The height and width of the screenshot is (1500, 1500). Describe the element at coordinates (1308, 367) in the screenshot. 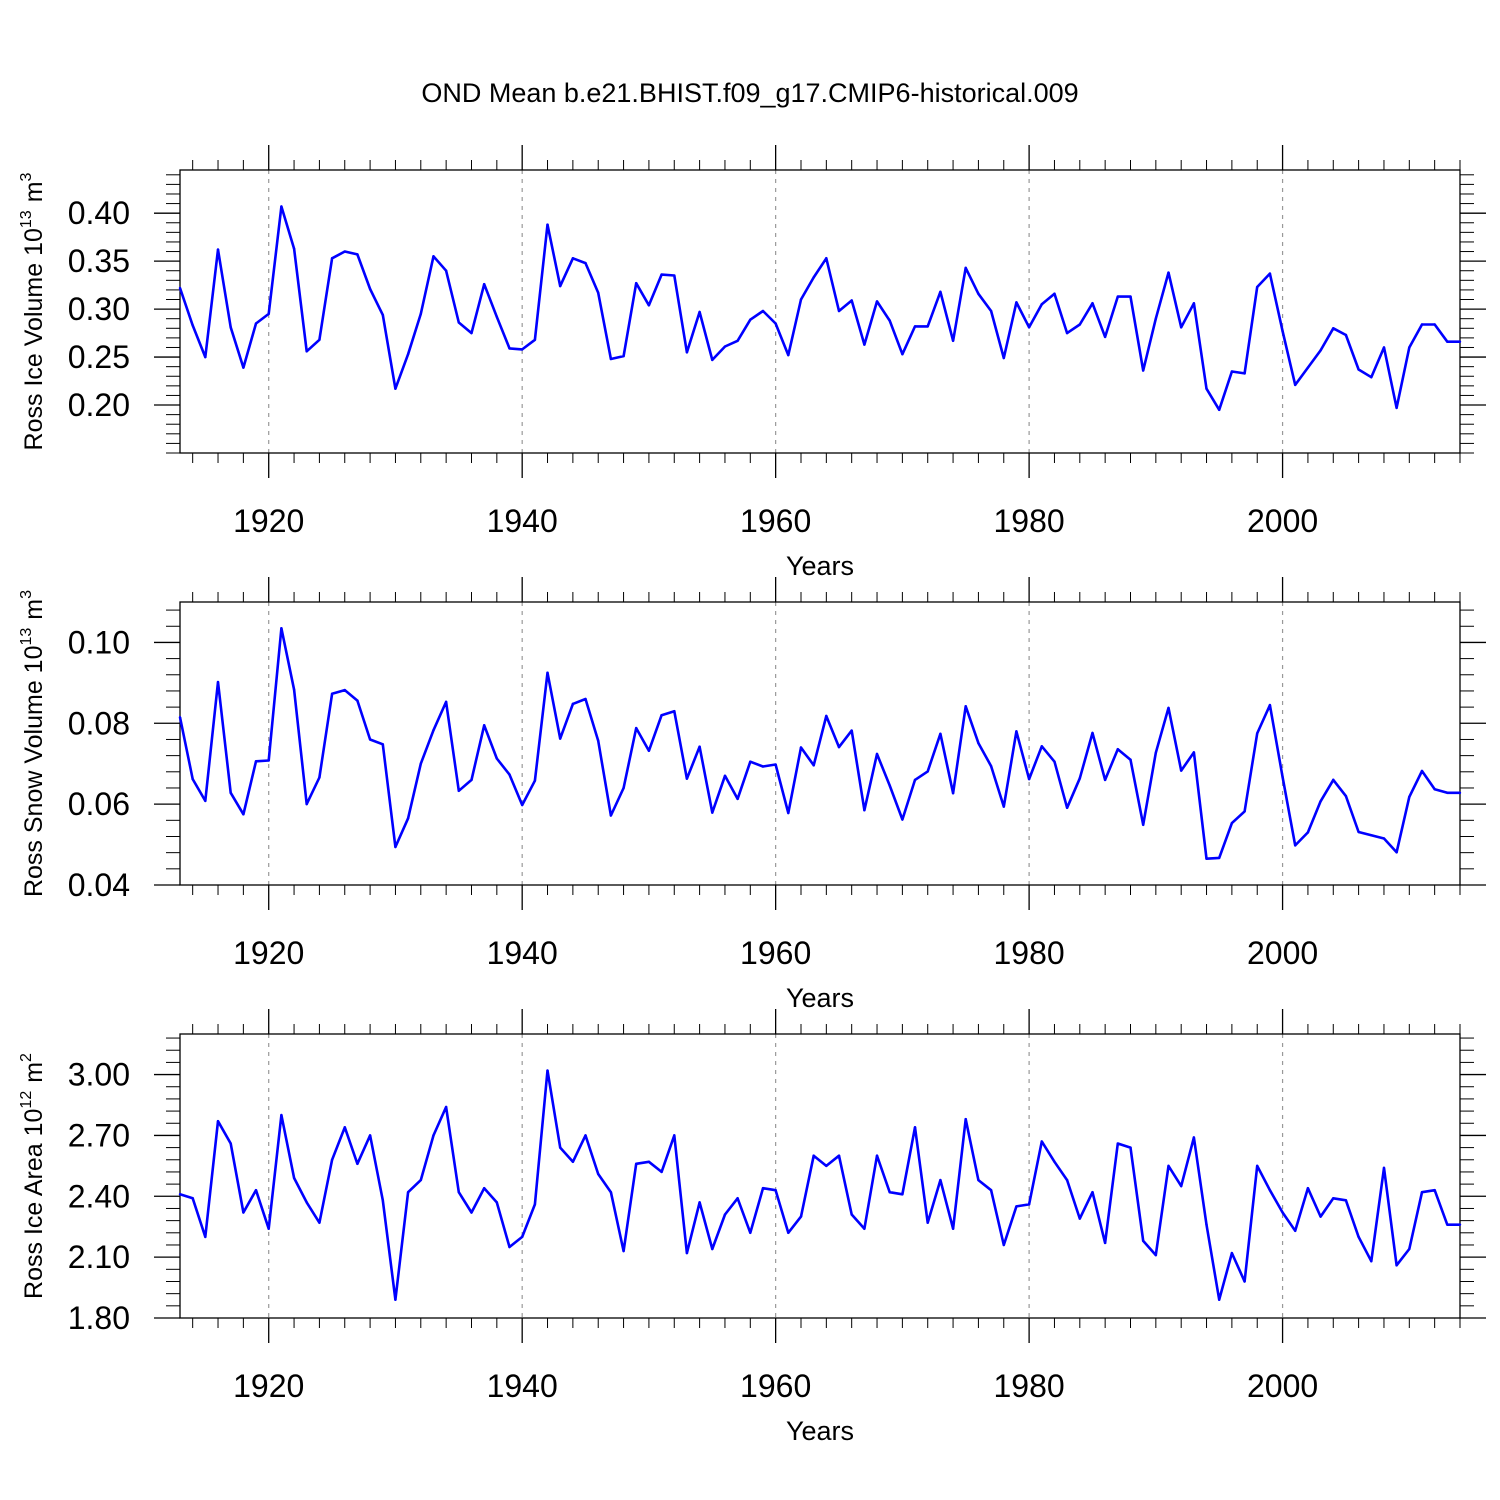

I see `data-point-2002` at that location.